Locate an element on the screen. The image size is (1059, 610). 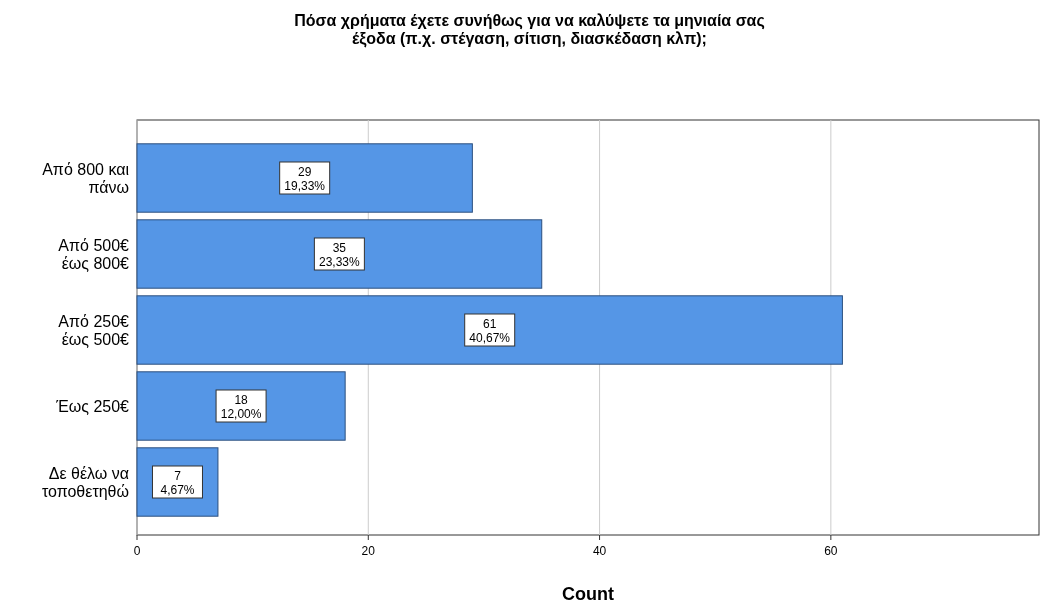
y-tick-label: Δε θέλω να τοποθετηθώ is located at coordinates (85, 482).